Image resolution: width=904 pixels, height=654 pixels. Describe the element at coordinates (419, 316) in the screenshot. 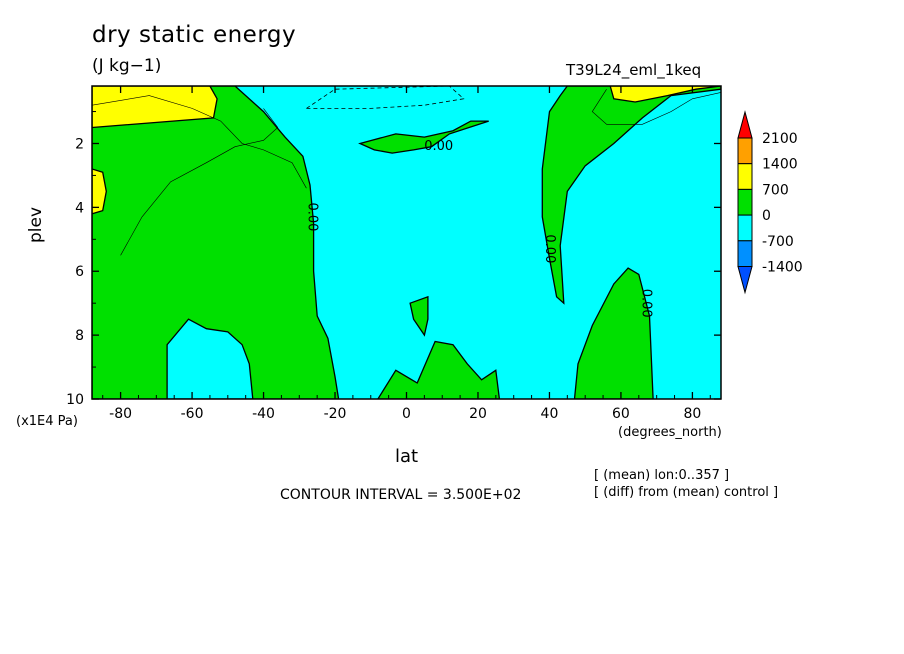

I see `contour-region-small-island` at that location.